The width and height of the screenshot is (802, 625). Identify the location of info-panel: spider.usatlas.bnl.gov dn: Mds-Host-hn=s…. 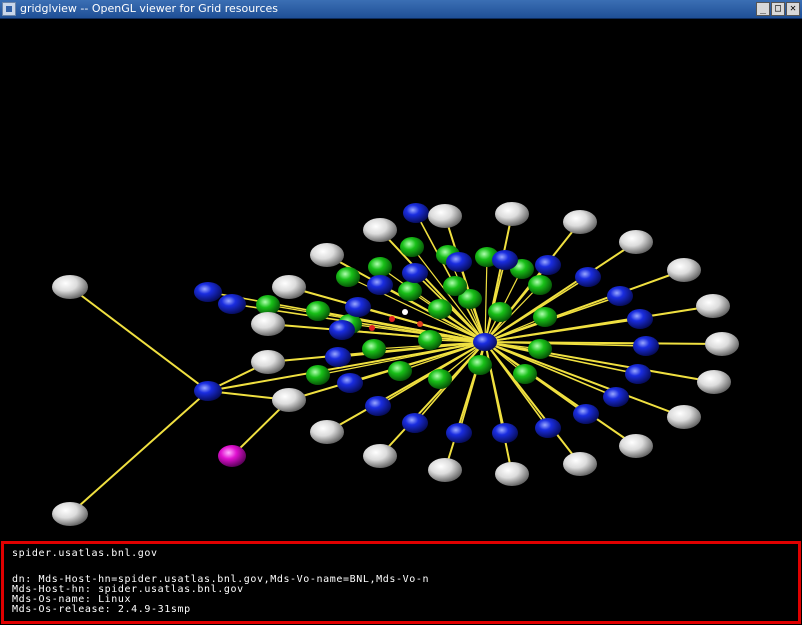
(401, 582).